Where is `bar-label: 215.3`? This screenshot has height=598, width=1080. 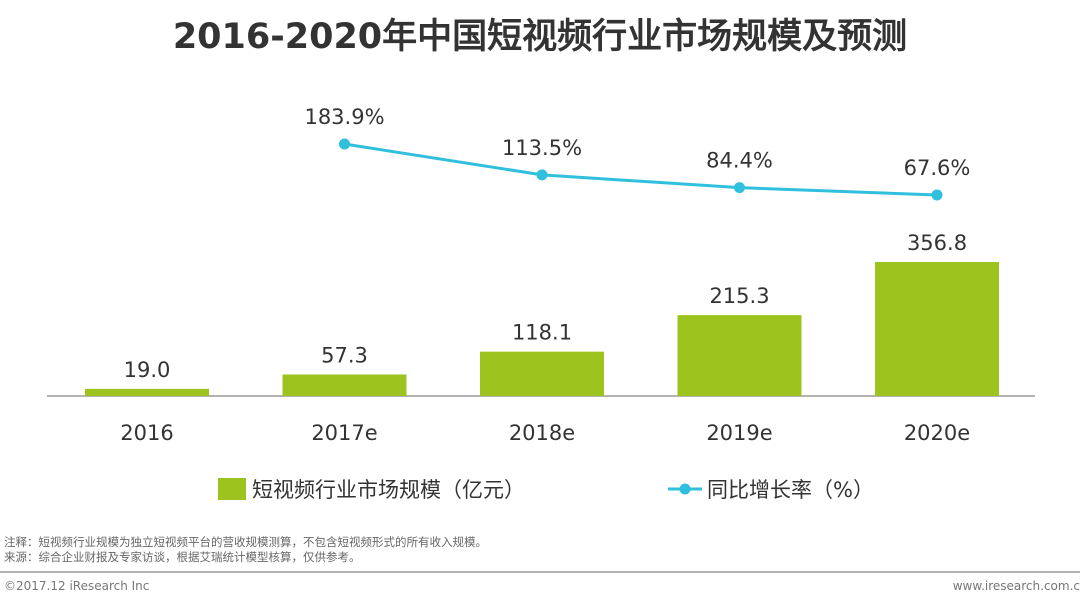
bar-label: 215.3 is located at coordinates (739, 296).